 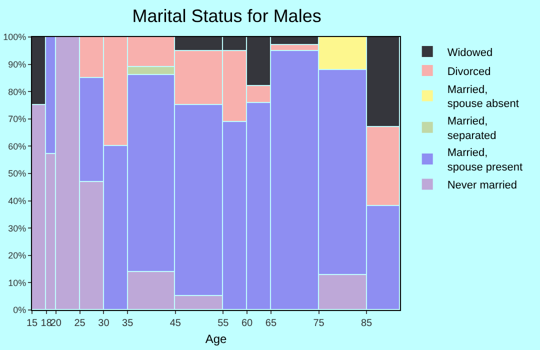 What do you see at coordinates (17, 173) in the screenshot?
I see `y-tick-label: 50%` at bounding box center [17, 173].